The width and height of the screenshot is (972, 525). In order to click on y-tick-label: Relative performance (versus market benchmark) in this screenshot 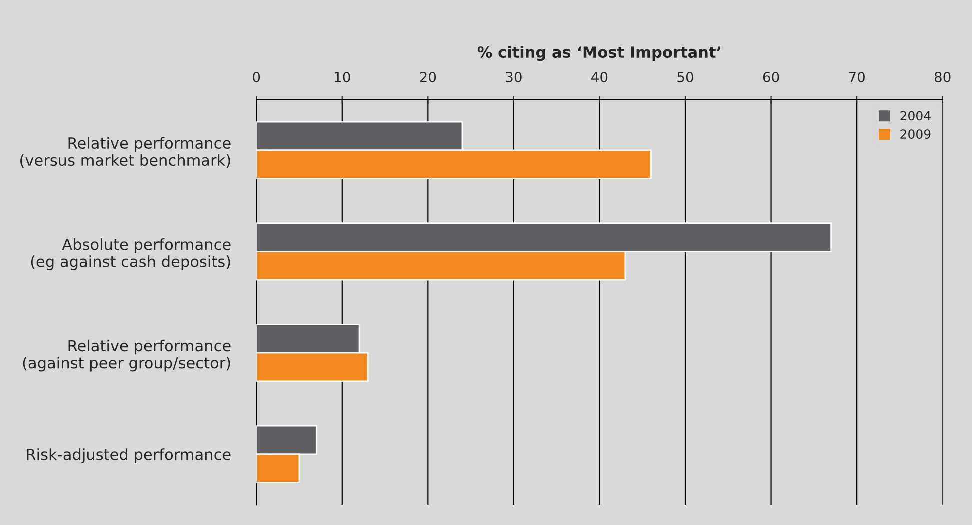, I will do `click(125, 152)`.